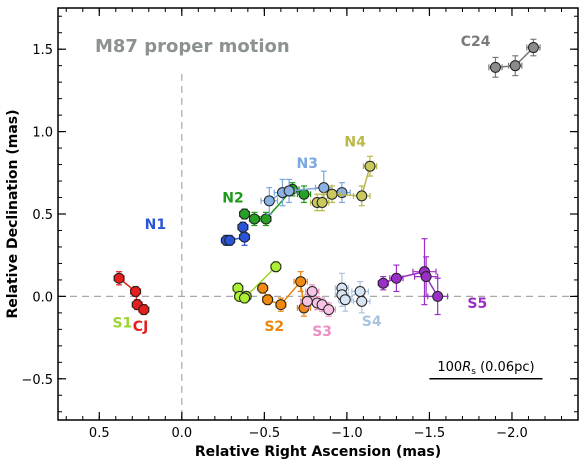 The image size is (581, 460). Describe the element at coordinates (99, 433) in the screenshot. I see `x-tick-label: 0.5` at that location.